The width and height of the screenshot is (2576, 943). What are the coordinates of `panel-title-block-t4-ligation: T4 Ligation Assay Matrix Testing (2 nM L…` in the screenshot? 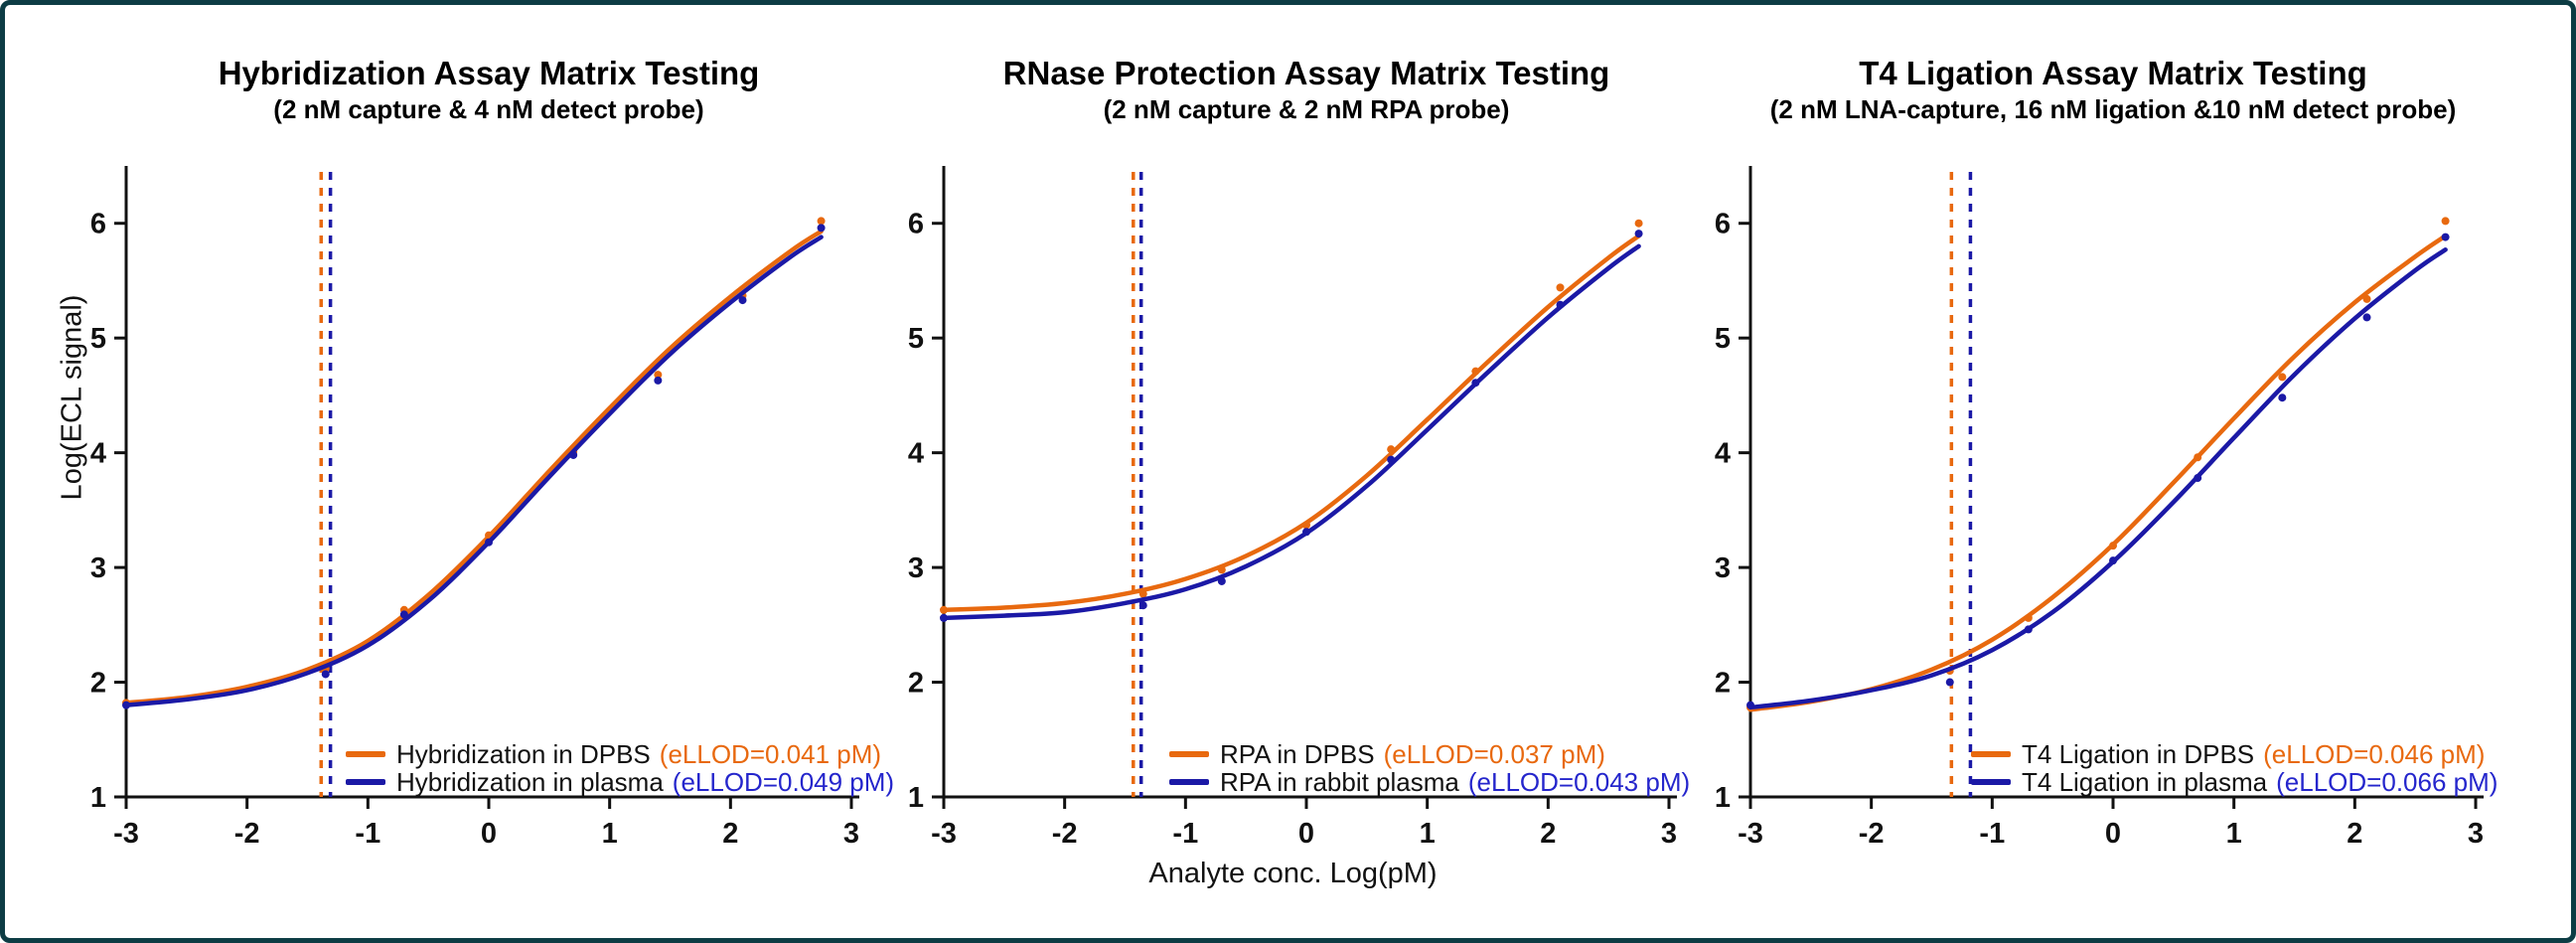 It's located at (2113, 90).